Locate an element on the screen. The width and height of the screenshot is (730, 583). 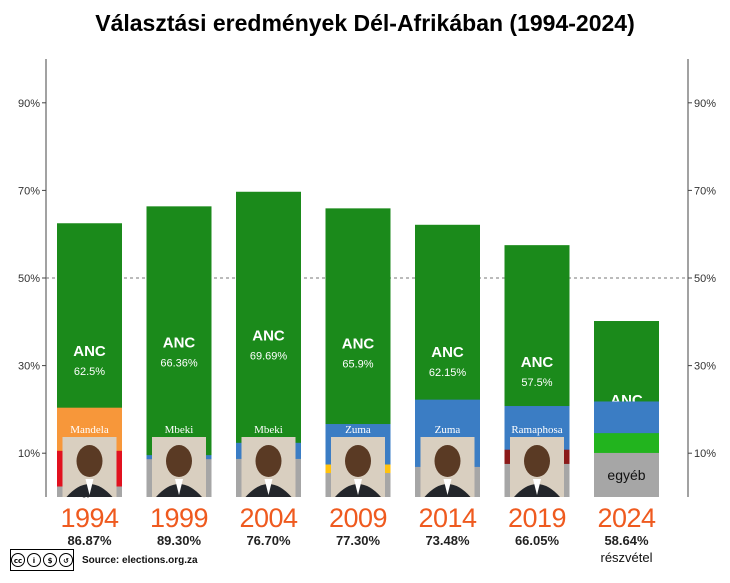
leader-name-label: Ramaphosa is located at coordinates (536, 430).